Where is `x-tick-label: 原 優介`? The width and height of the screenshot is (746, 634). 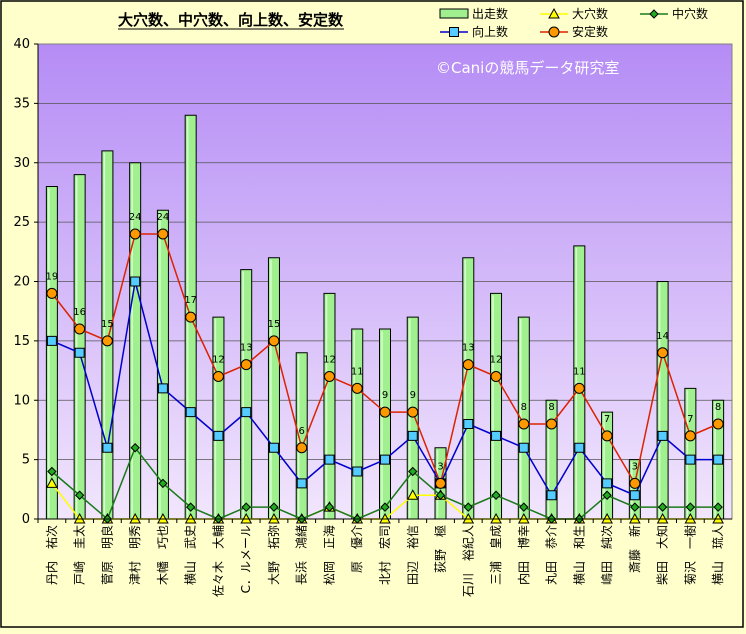 x-tick-label: 原 優介 is located at coordinates (357, 549).